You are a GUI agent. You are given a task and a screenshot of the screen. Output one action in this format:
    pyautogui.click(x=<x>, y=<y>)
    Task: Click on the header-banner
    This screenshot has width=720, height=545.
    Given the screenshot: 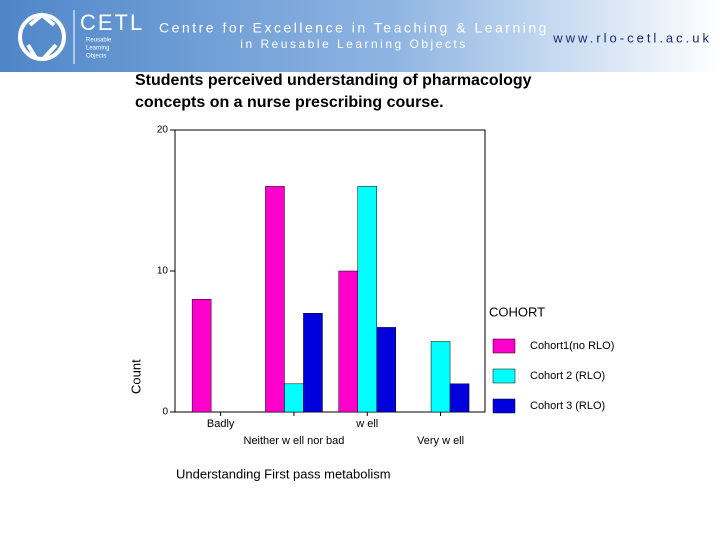 What is the action you would take?
    pyautogui.click(x=360, y=36)
    